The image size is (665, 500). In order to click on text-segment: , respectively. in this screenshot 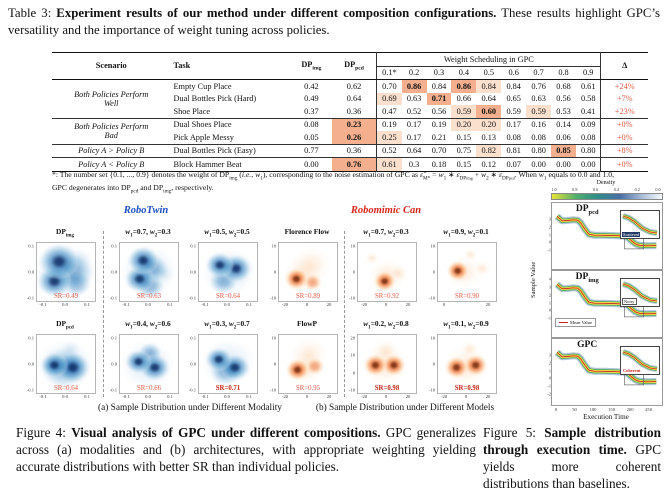, I will do `click(192, 187)`.